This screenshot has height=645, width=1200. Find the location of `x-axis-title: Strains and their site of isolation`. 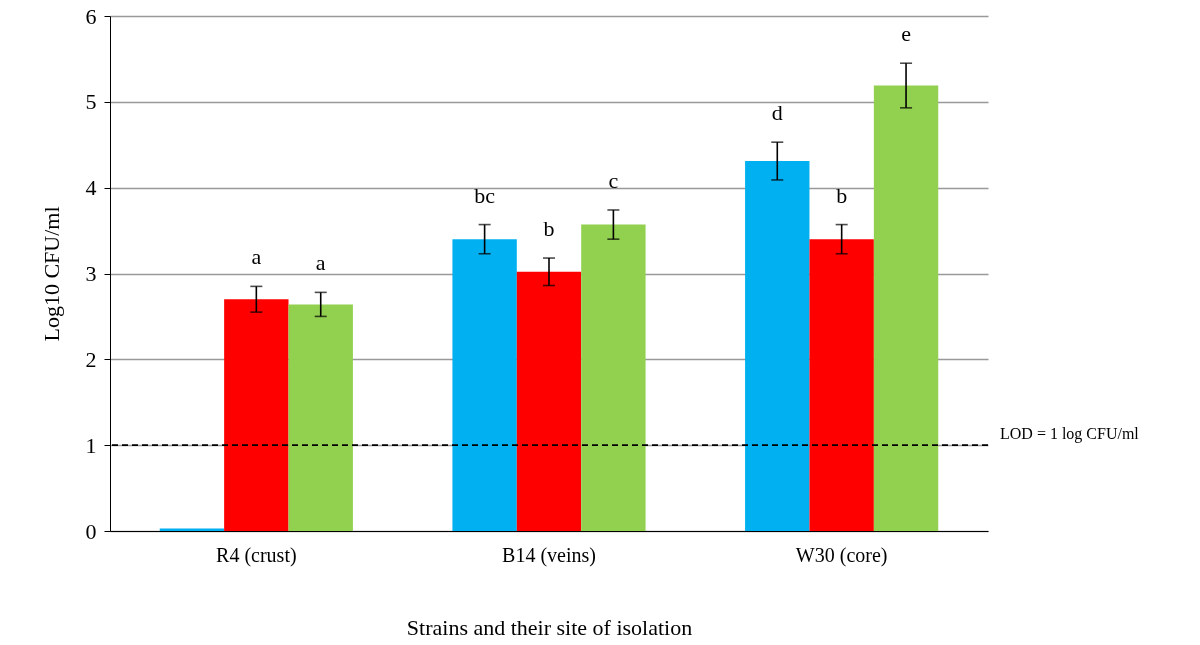

x-axis-title: Strains and their site of isolation is located at coordinates (549, 627).